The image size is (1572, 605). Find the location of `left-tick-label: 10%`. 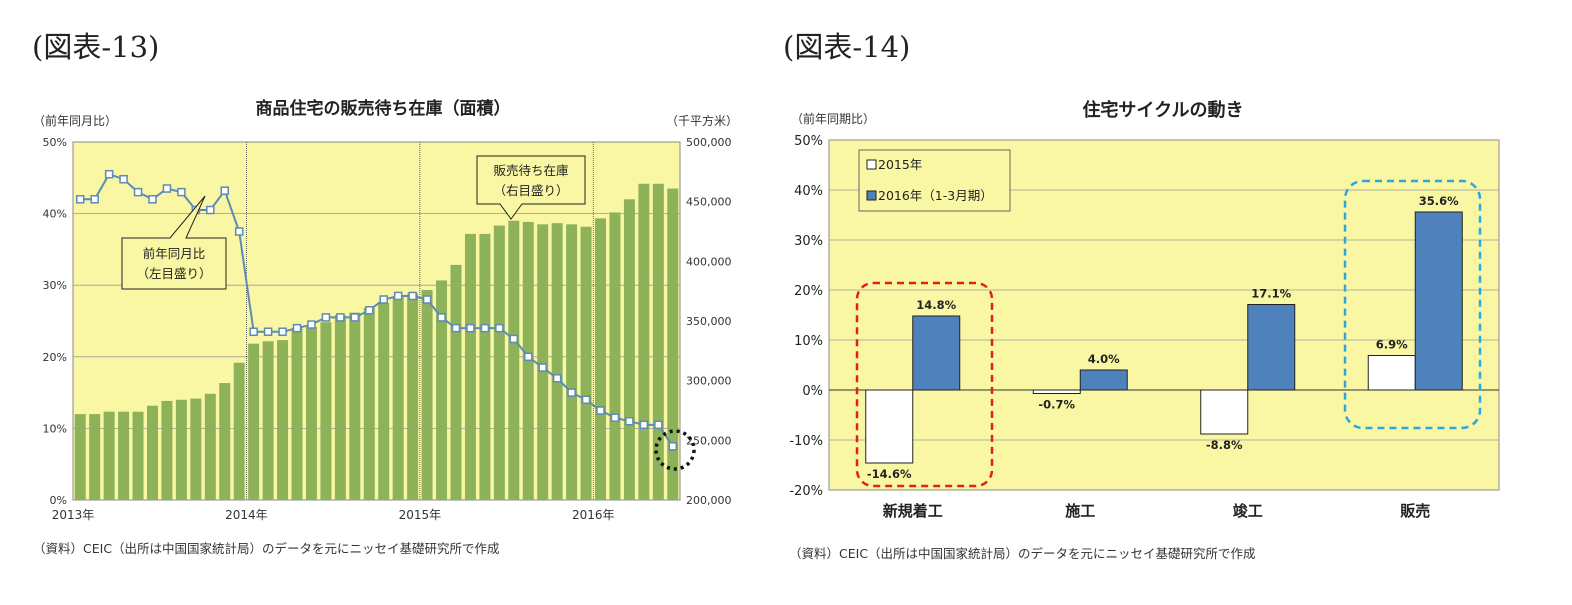

left-tick-label: 10% is located at coordinates (55, 428).